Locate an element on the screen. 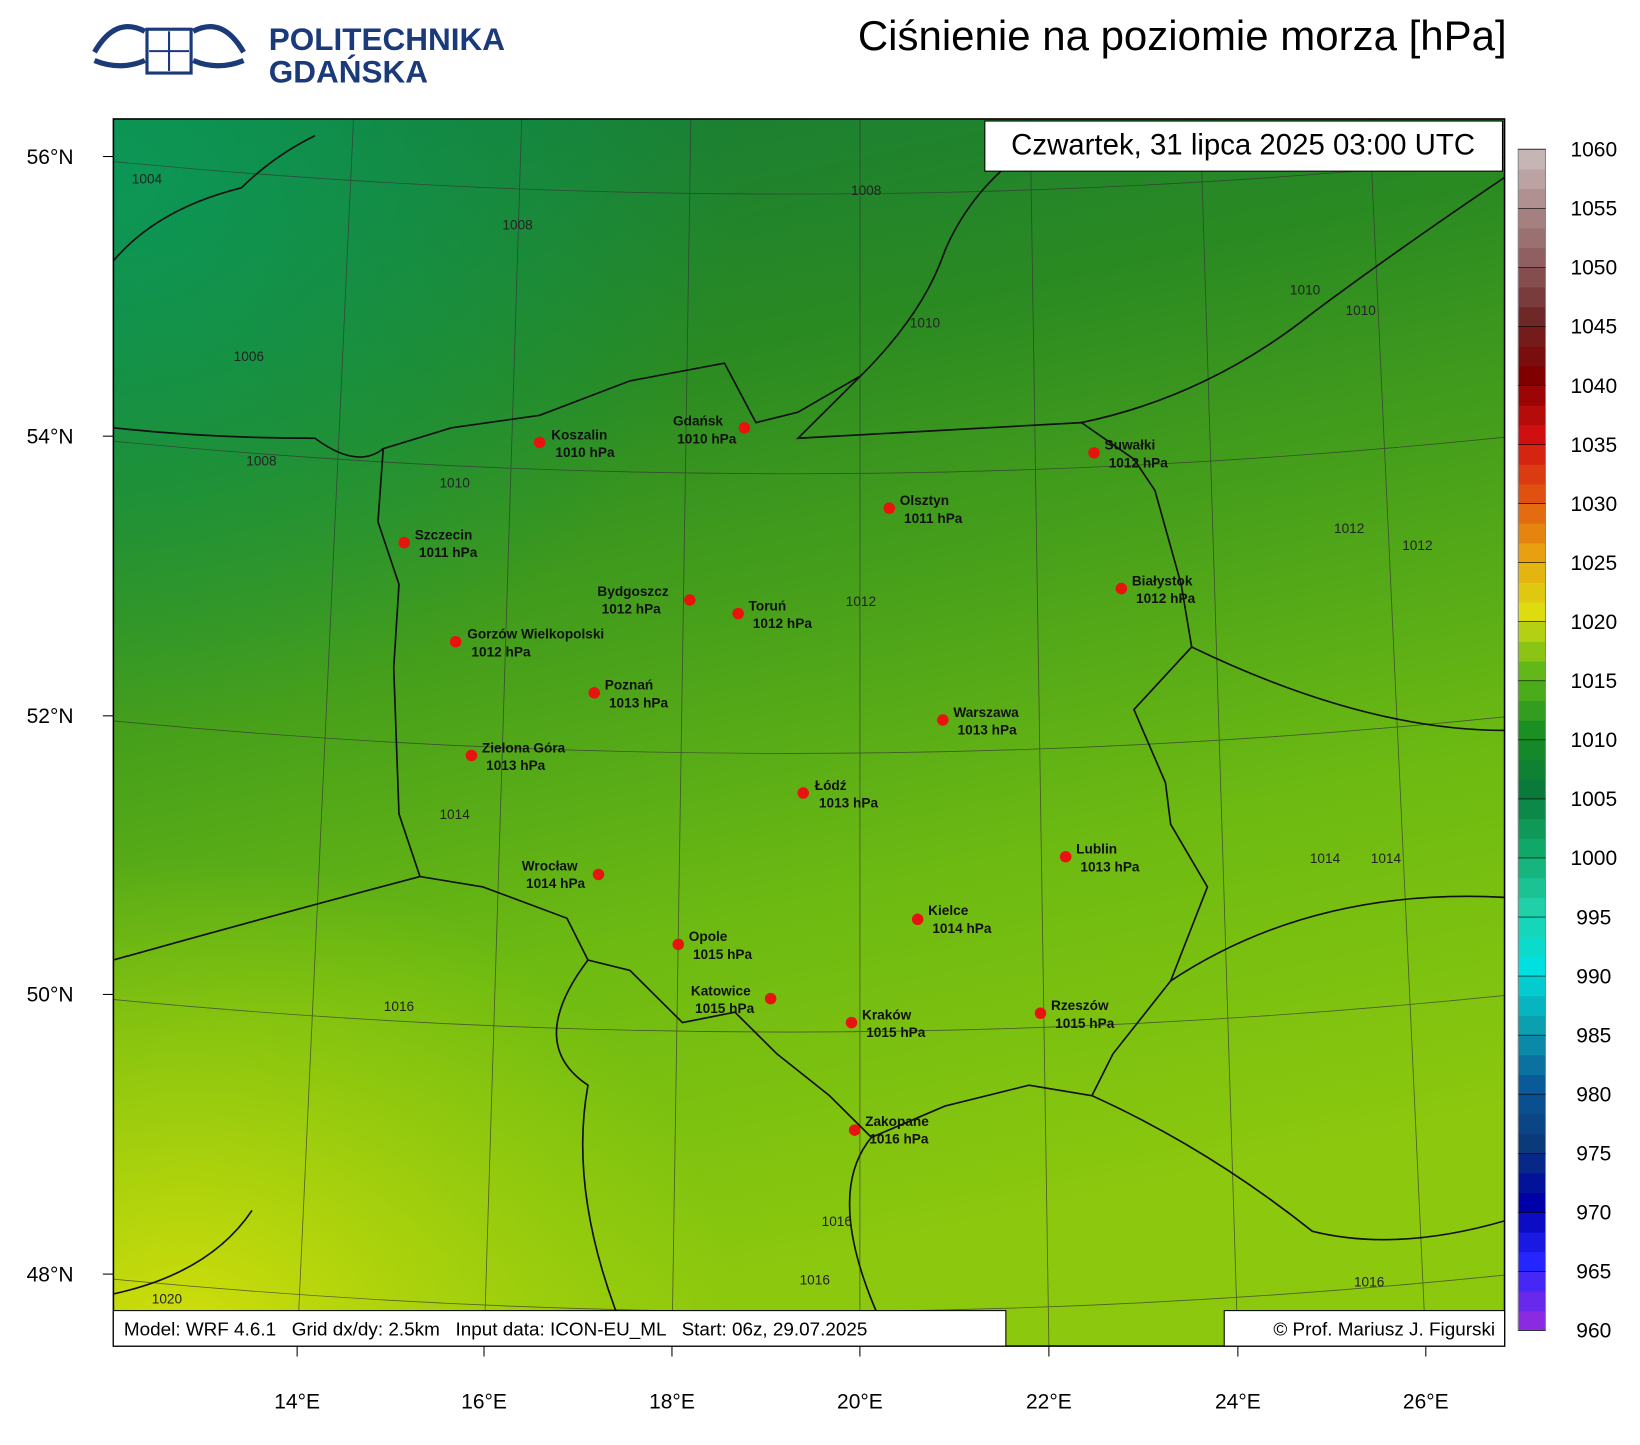 The height and width of the screenshot is (1445, 1640). contour-label: 1016 is located at coordinates (815, 1280).